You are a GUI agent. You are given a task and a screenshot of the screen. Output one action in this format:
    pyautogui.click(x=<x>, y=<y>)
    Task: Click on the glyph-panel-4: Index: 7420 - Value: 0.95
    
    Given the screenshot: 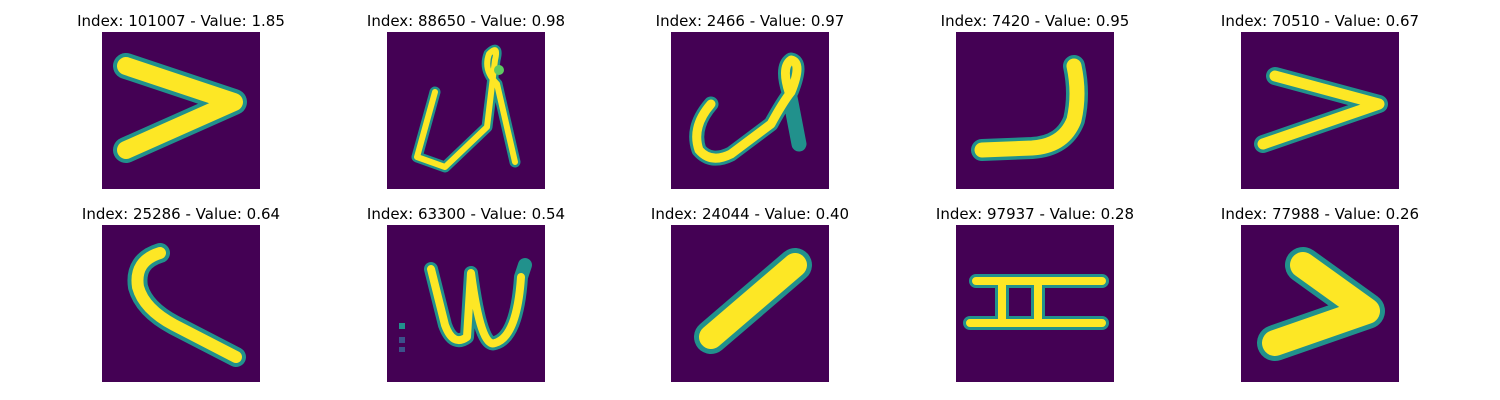 What is the action you would take?
    pyautogui.click(x=1035, y=104)
    